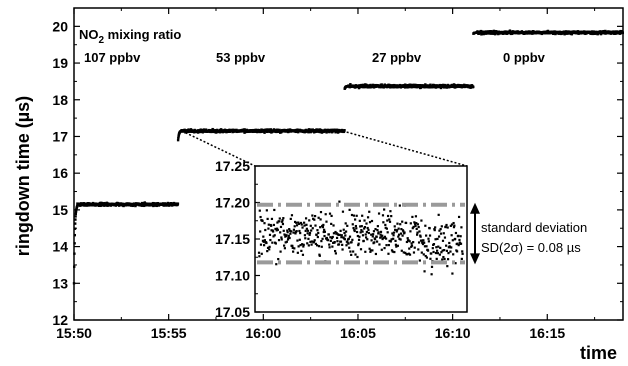  I want to click on level-label-3: 0 ppbv, so click(524, 57).